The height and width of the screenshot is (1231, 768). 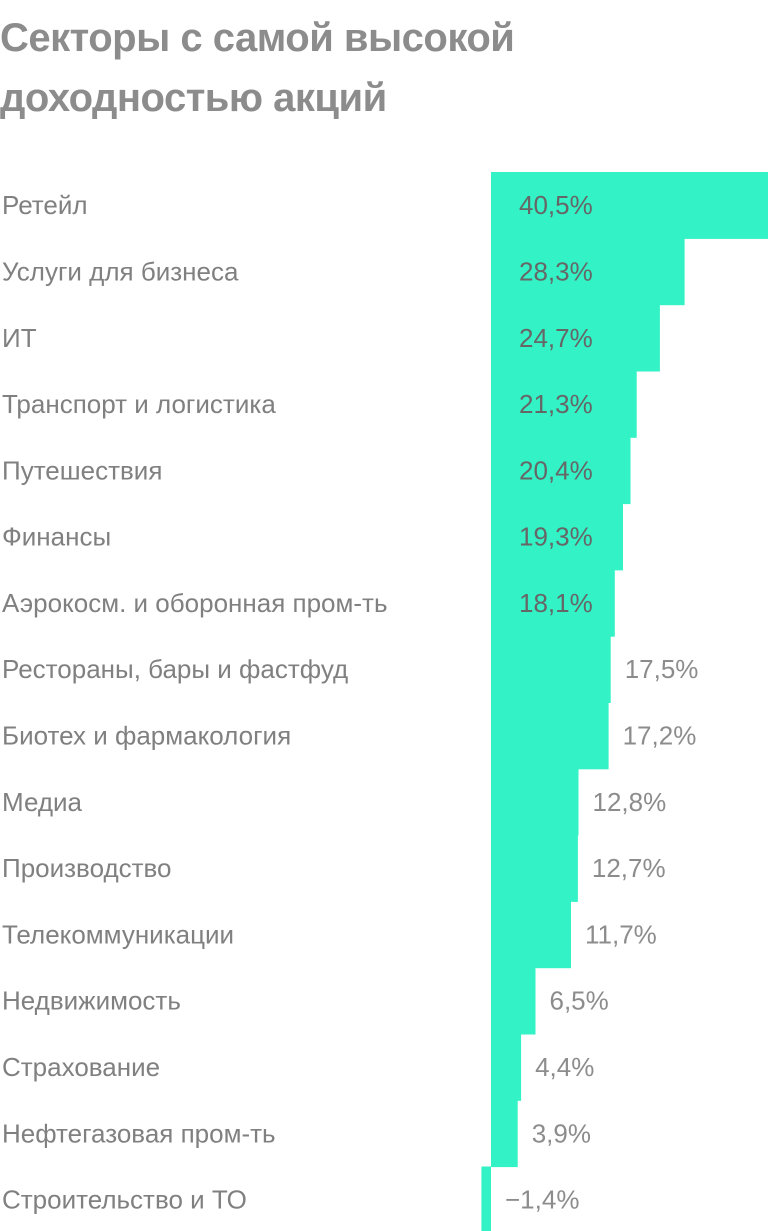 I want to click on category-label: Транспорт и логистика, so click(x=139, y=404).